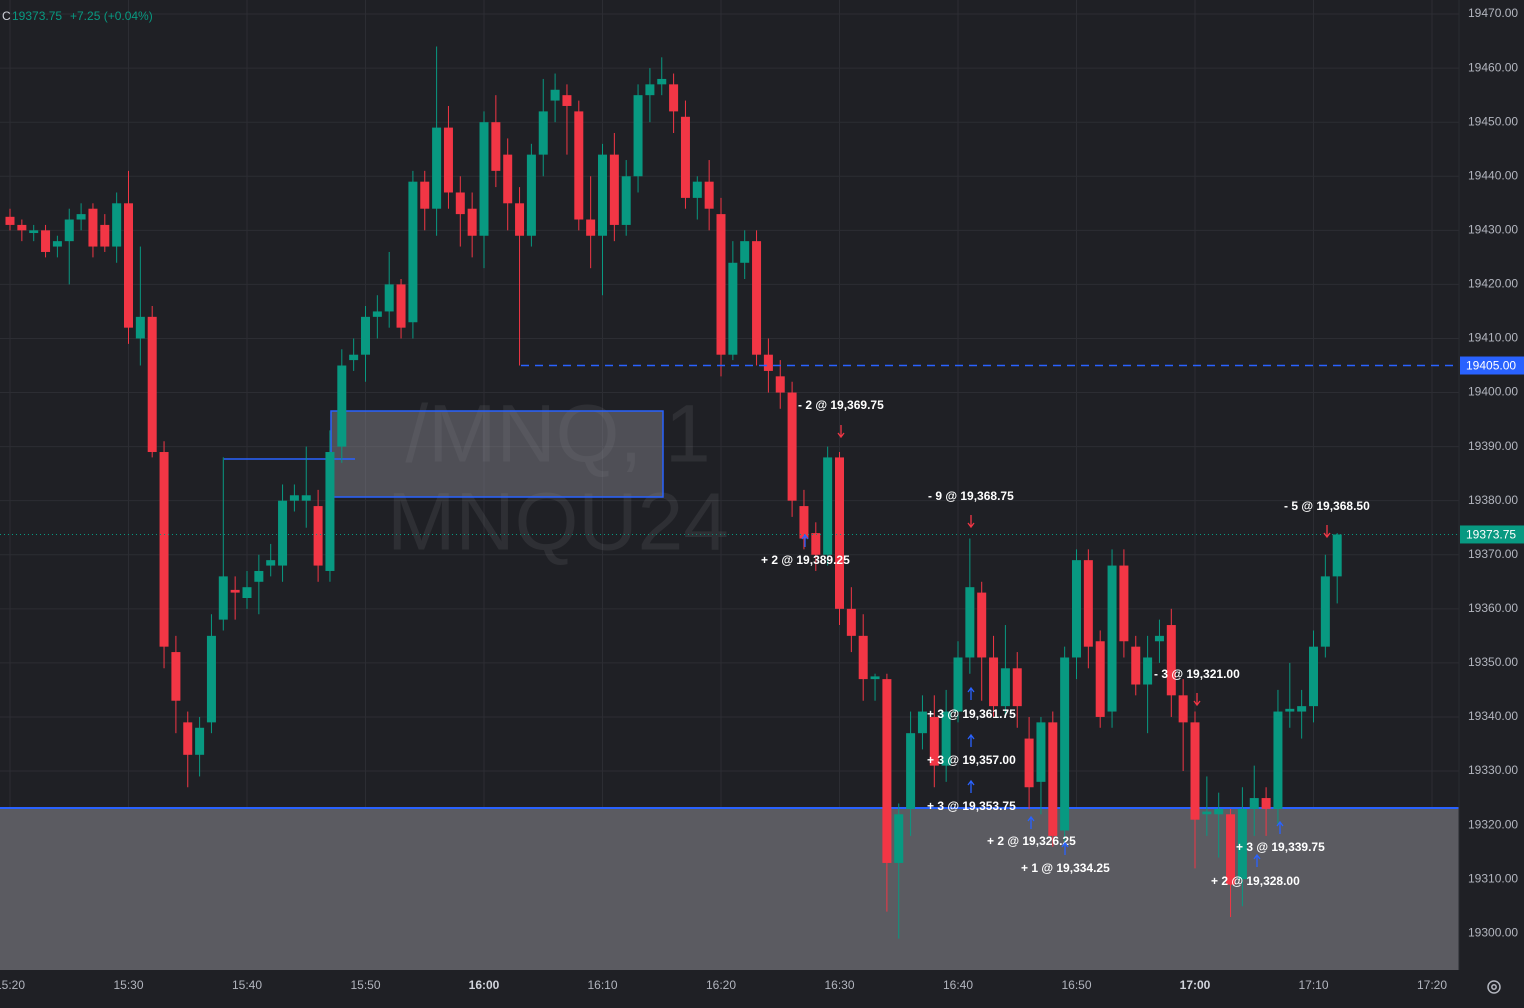 The image size is (1524, 1008). Describe the element at coordinates (729, 989) in the screenshot. I see `time-axis` at that location.